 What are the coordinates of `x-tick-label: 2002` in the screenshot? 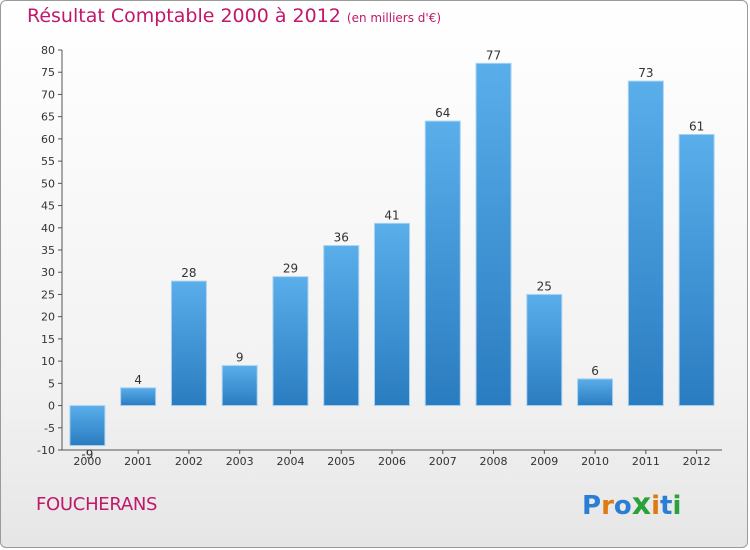 It's located at (189, 461).